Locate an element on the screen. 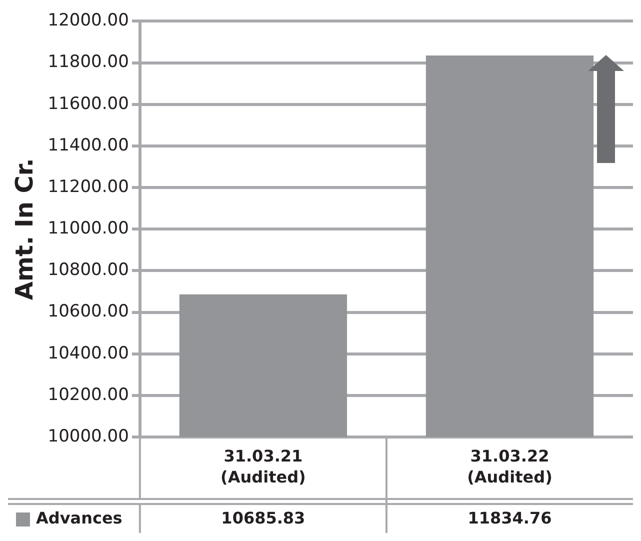 The width and height of the screenshot is (641, 541). y-tick-label: 10400.00 is located at coordinates (88, 353).